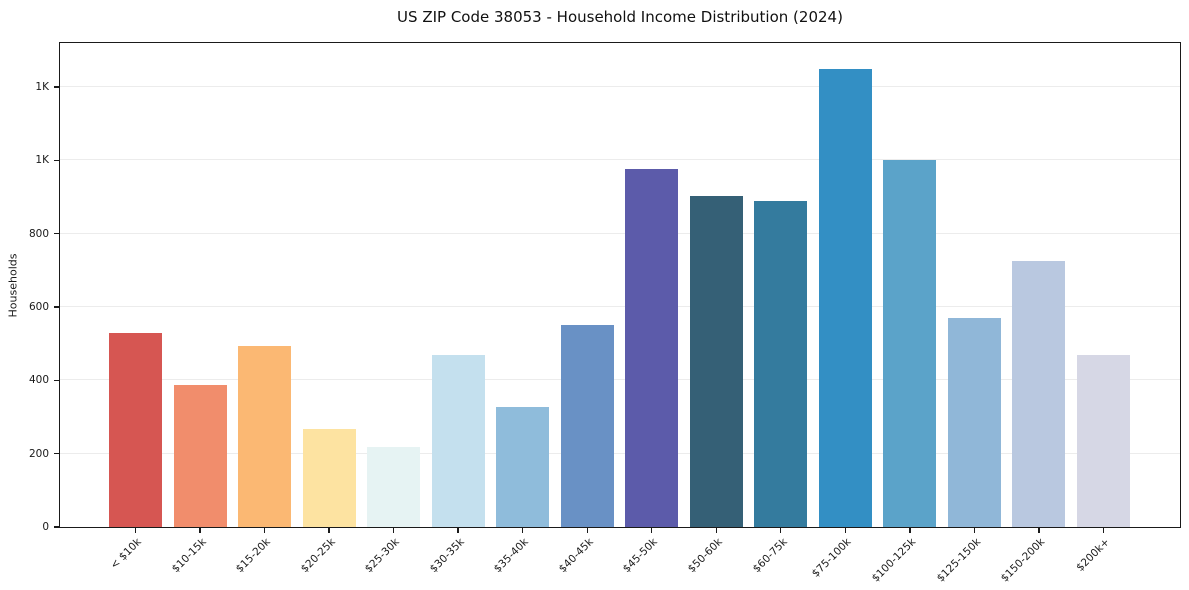  I want to click on y-tick-label-1200: 1K, so click(42, 87).